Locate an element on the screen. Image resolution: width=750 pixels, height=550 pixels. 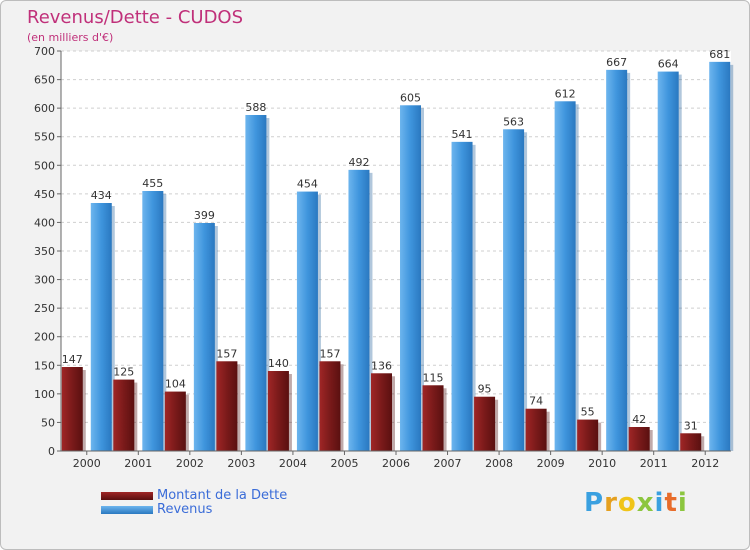
x-tick-label: 2009 is located at coordinates (551, 463).